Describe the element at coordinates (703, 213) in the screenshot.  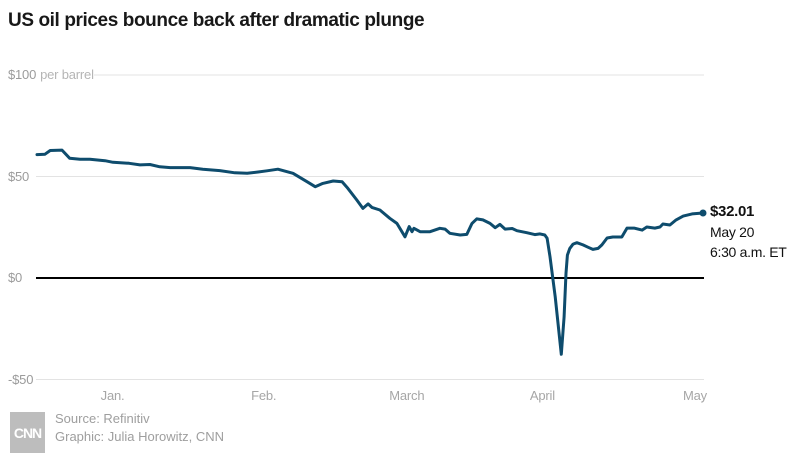
I see `endpoint-dot` at that location.